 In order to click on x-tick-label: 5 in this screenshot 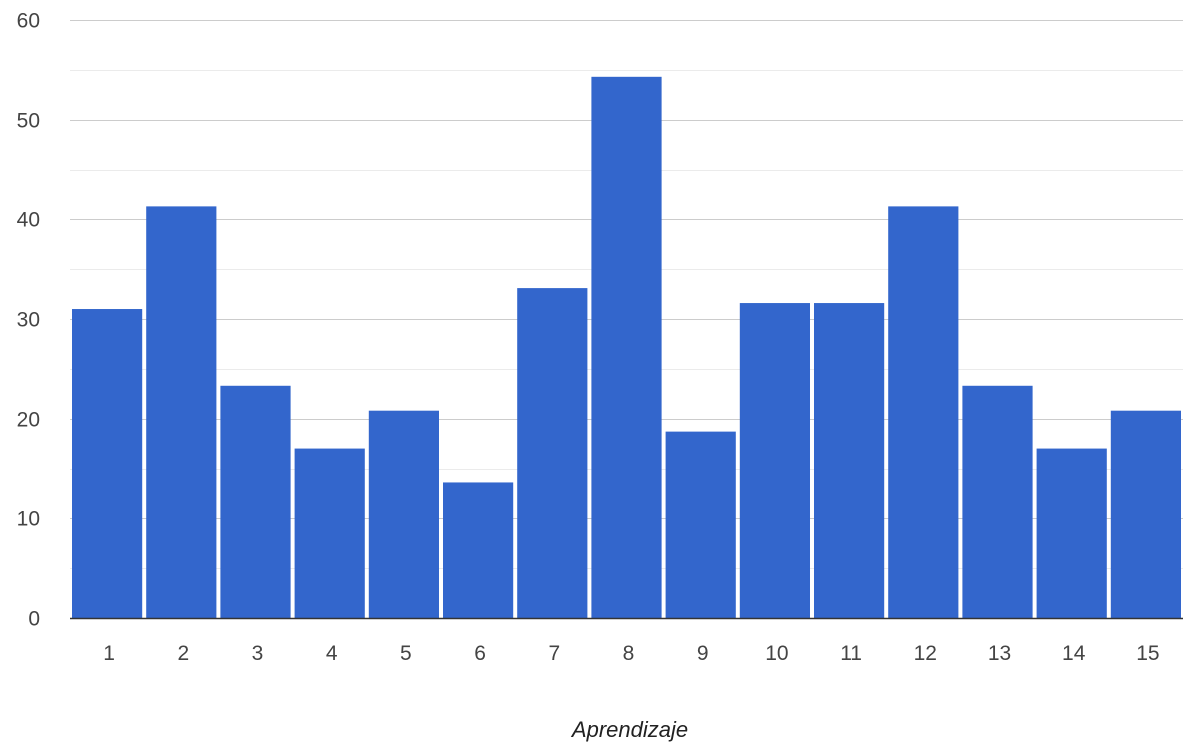, I will do `click(406, 653)`.